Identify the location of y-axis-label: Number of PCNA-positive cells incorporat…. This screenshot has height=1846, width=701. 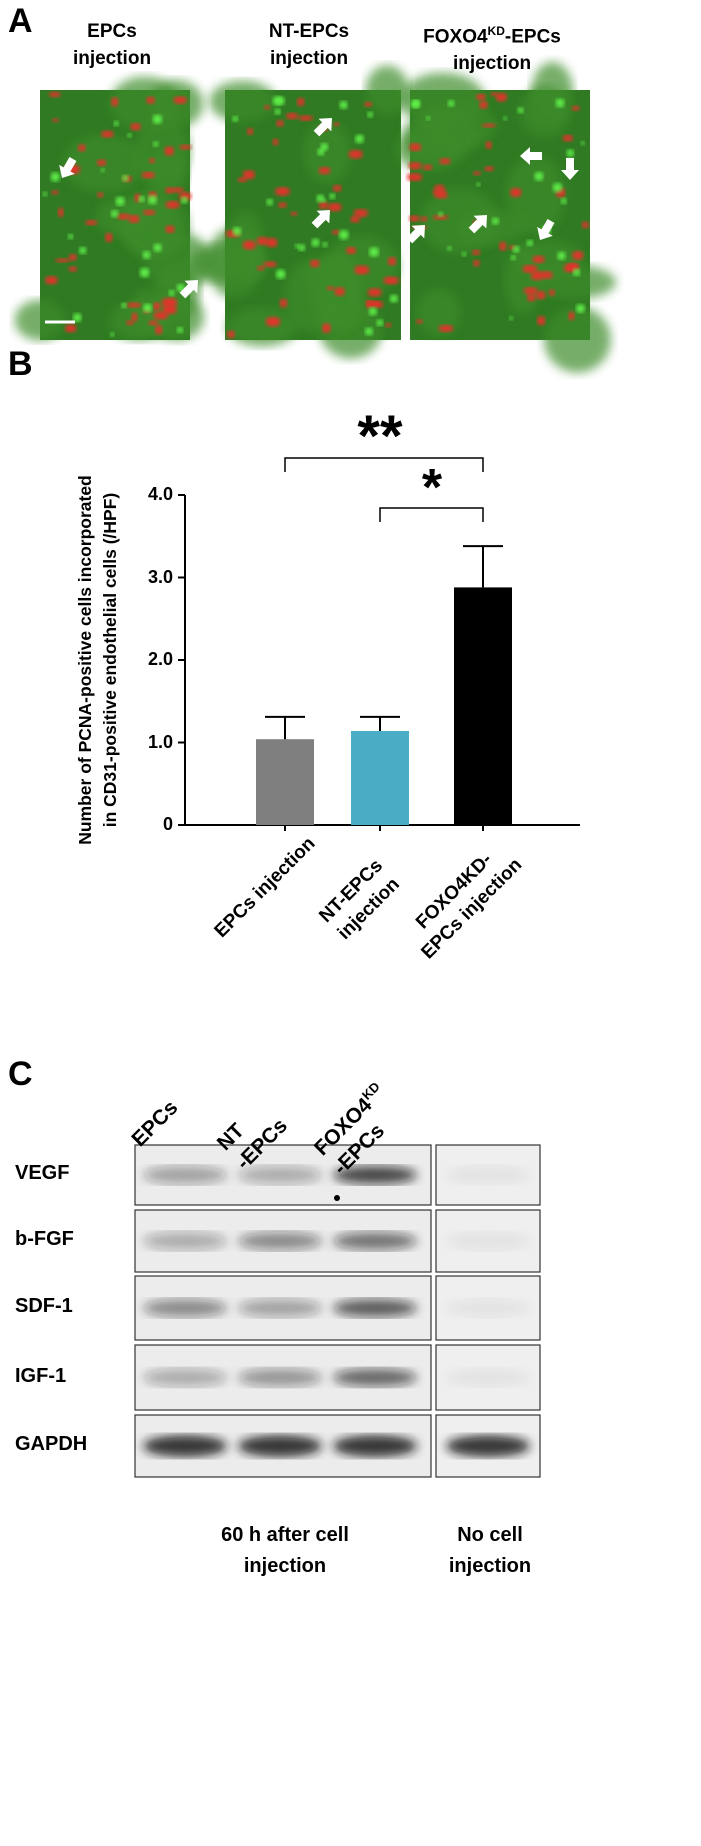
(98, 660).